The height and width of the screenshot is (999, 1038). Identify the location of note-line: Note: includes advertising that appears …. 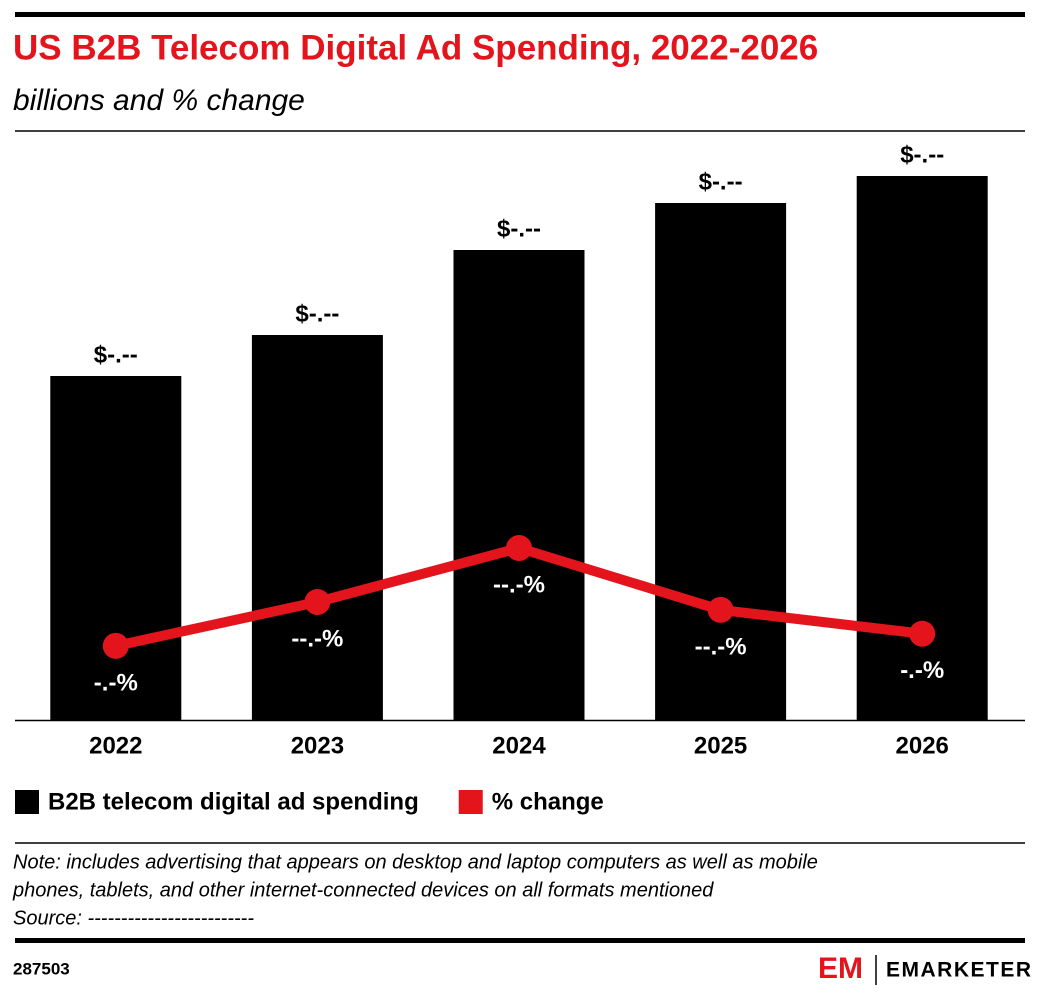
(415, 862).